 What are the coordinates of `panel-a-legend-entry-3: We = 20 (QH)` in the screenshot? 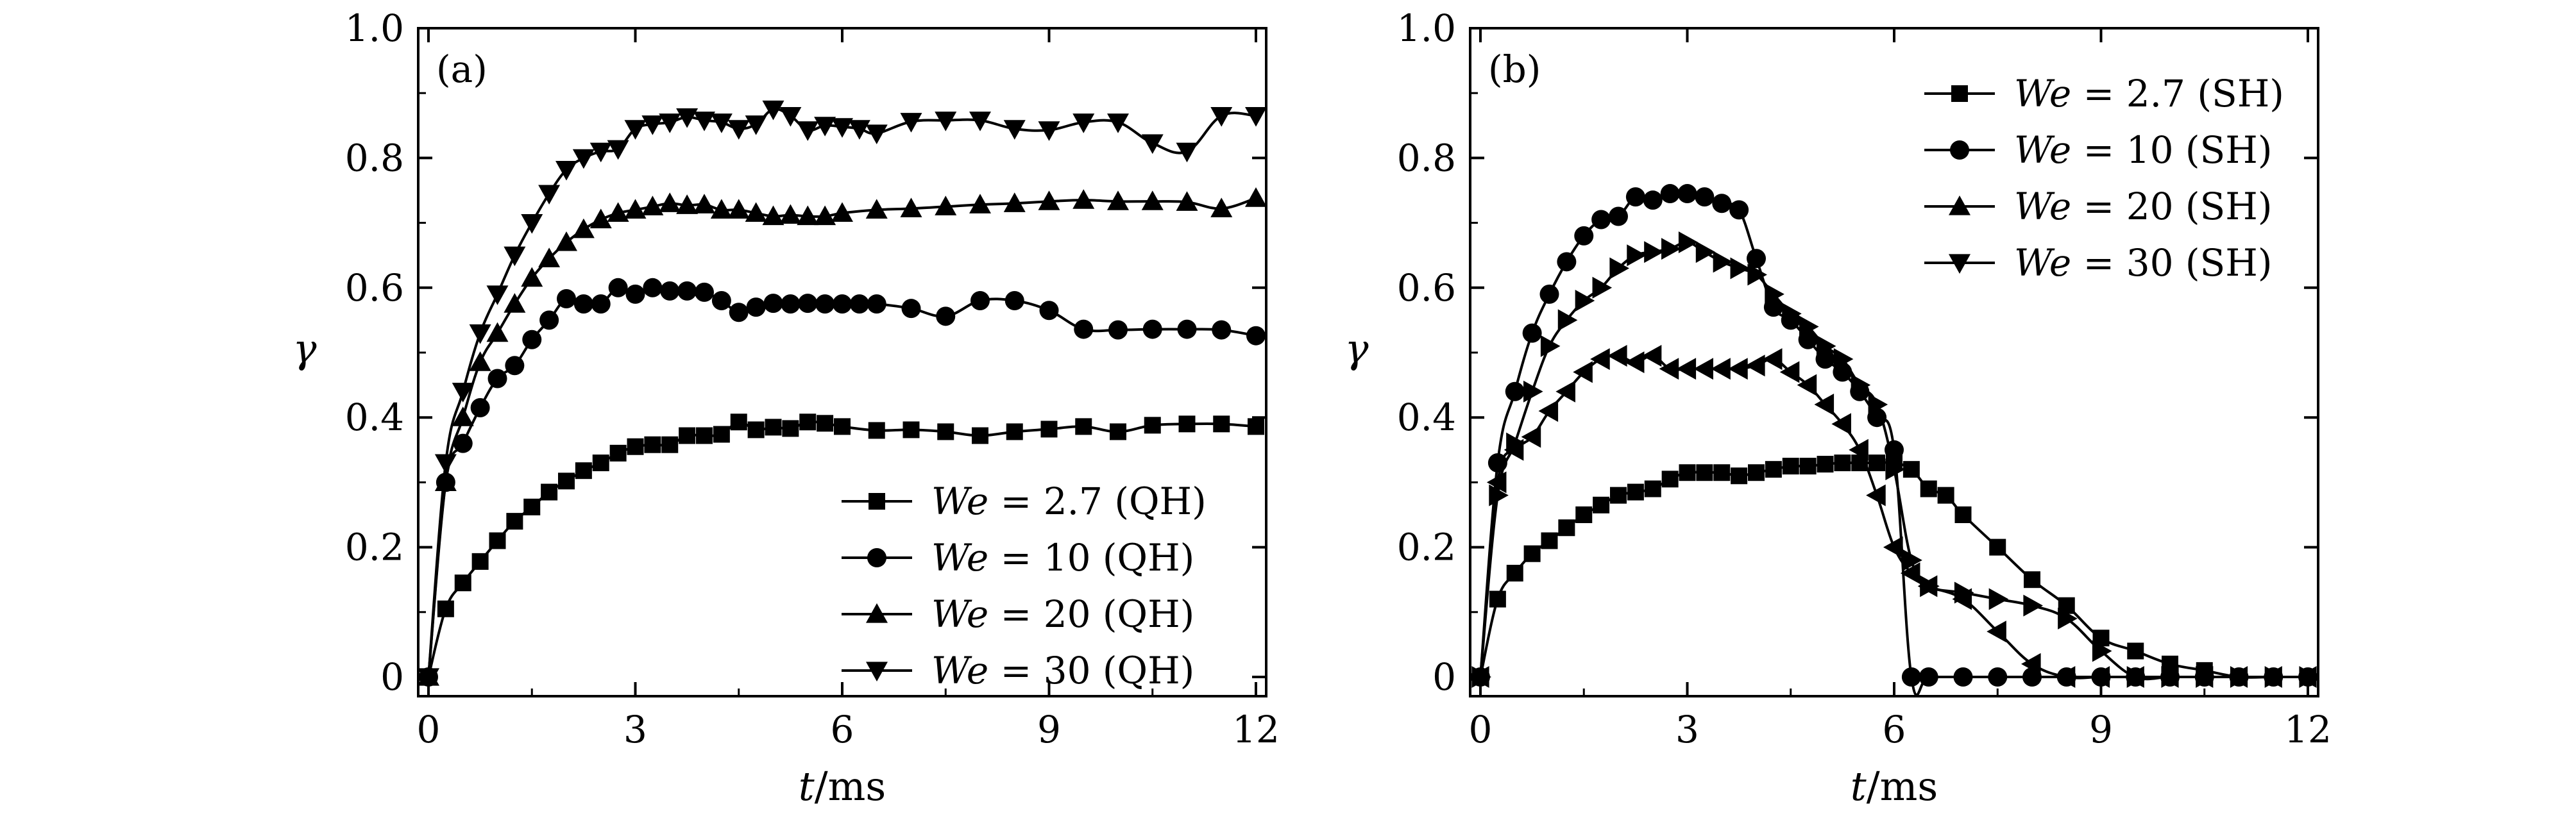 It's located at (1018, 614).